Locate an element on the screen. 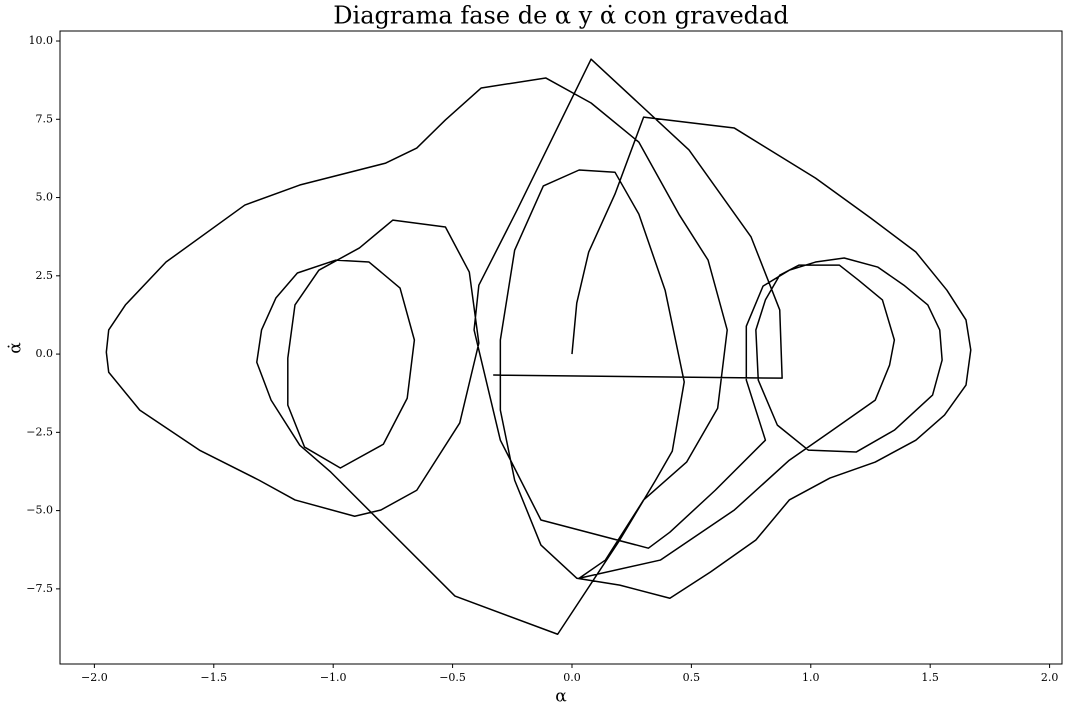  y-tick-label: 7.5 is located at coordinates (45, 118).